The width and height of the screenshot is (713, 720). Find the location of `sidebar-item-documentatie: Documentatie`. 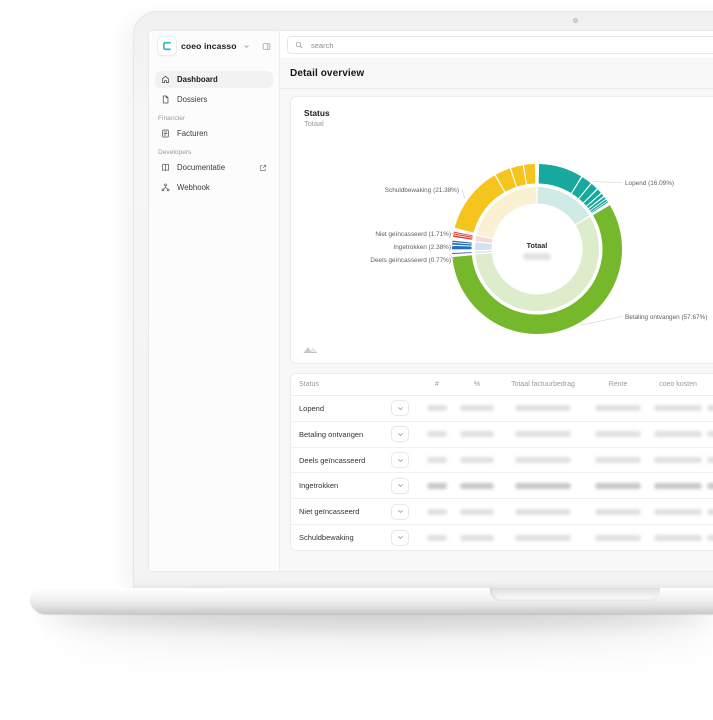

sidebar-item-documentatie: Documentatie is located at coordinates (214, 167).